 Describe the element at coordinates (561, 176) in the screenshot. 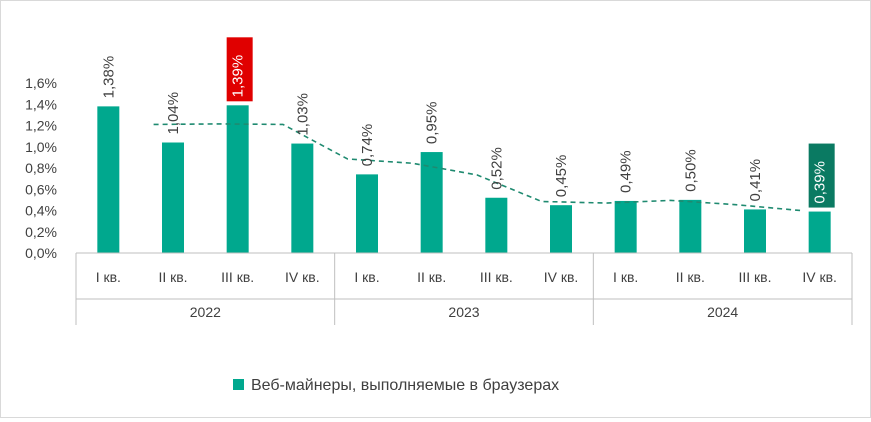

I see `data-label: 0,45%` at that location.